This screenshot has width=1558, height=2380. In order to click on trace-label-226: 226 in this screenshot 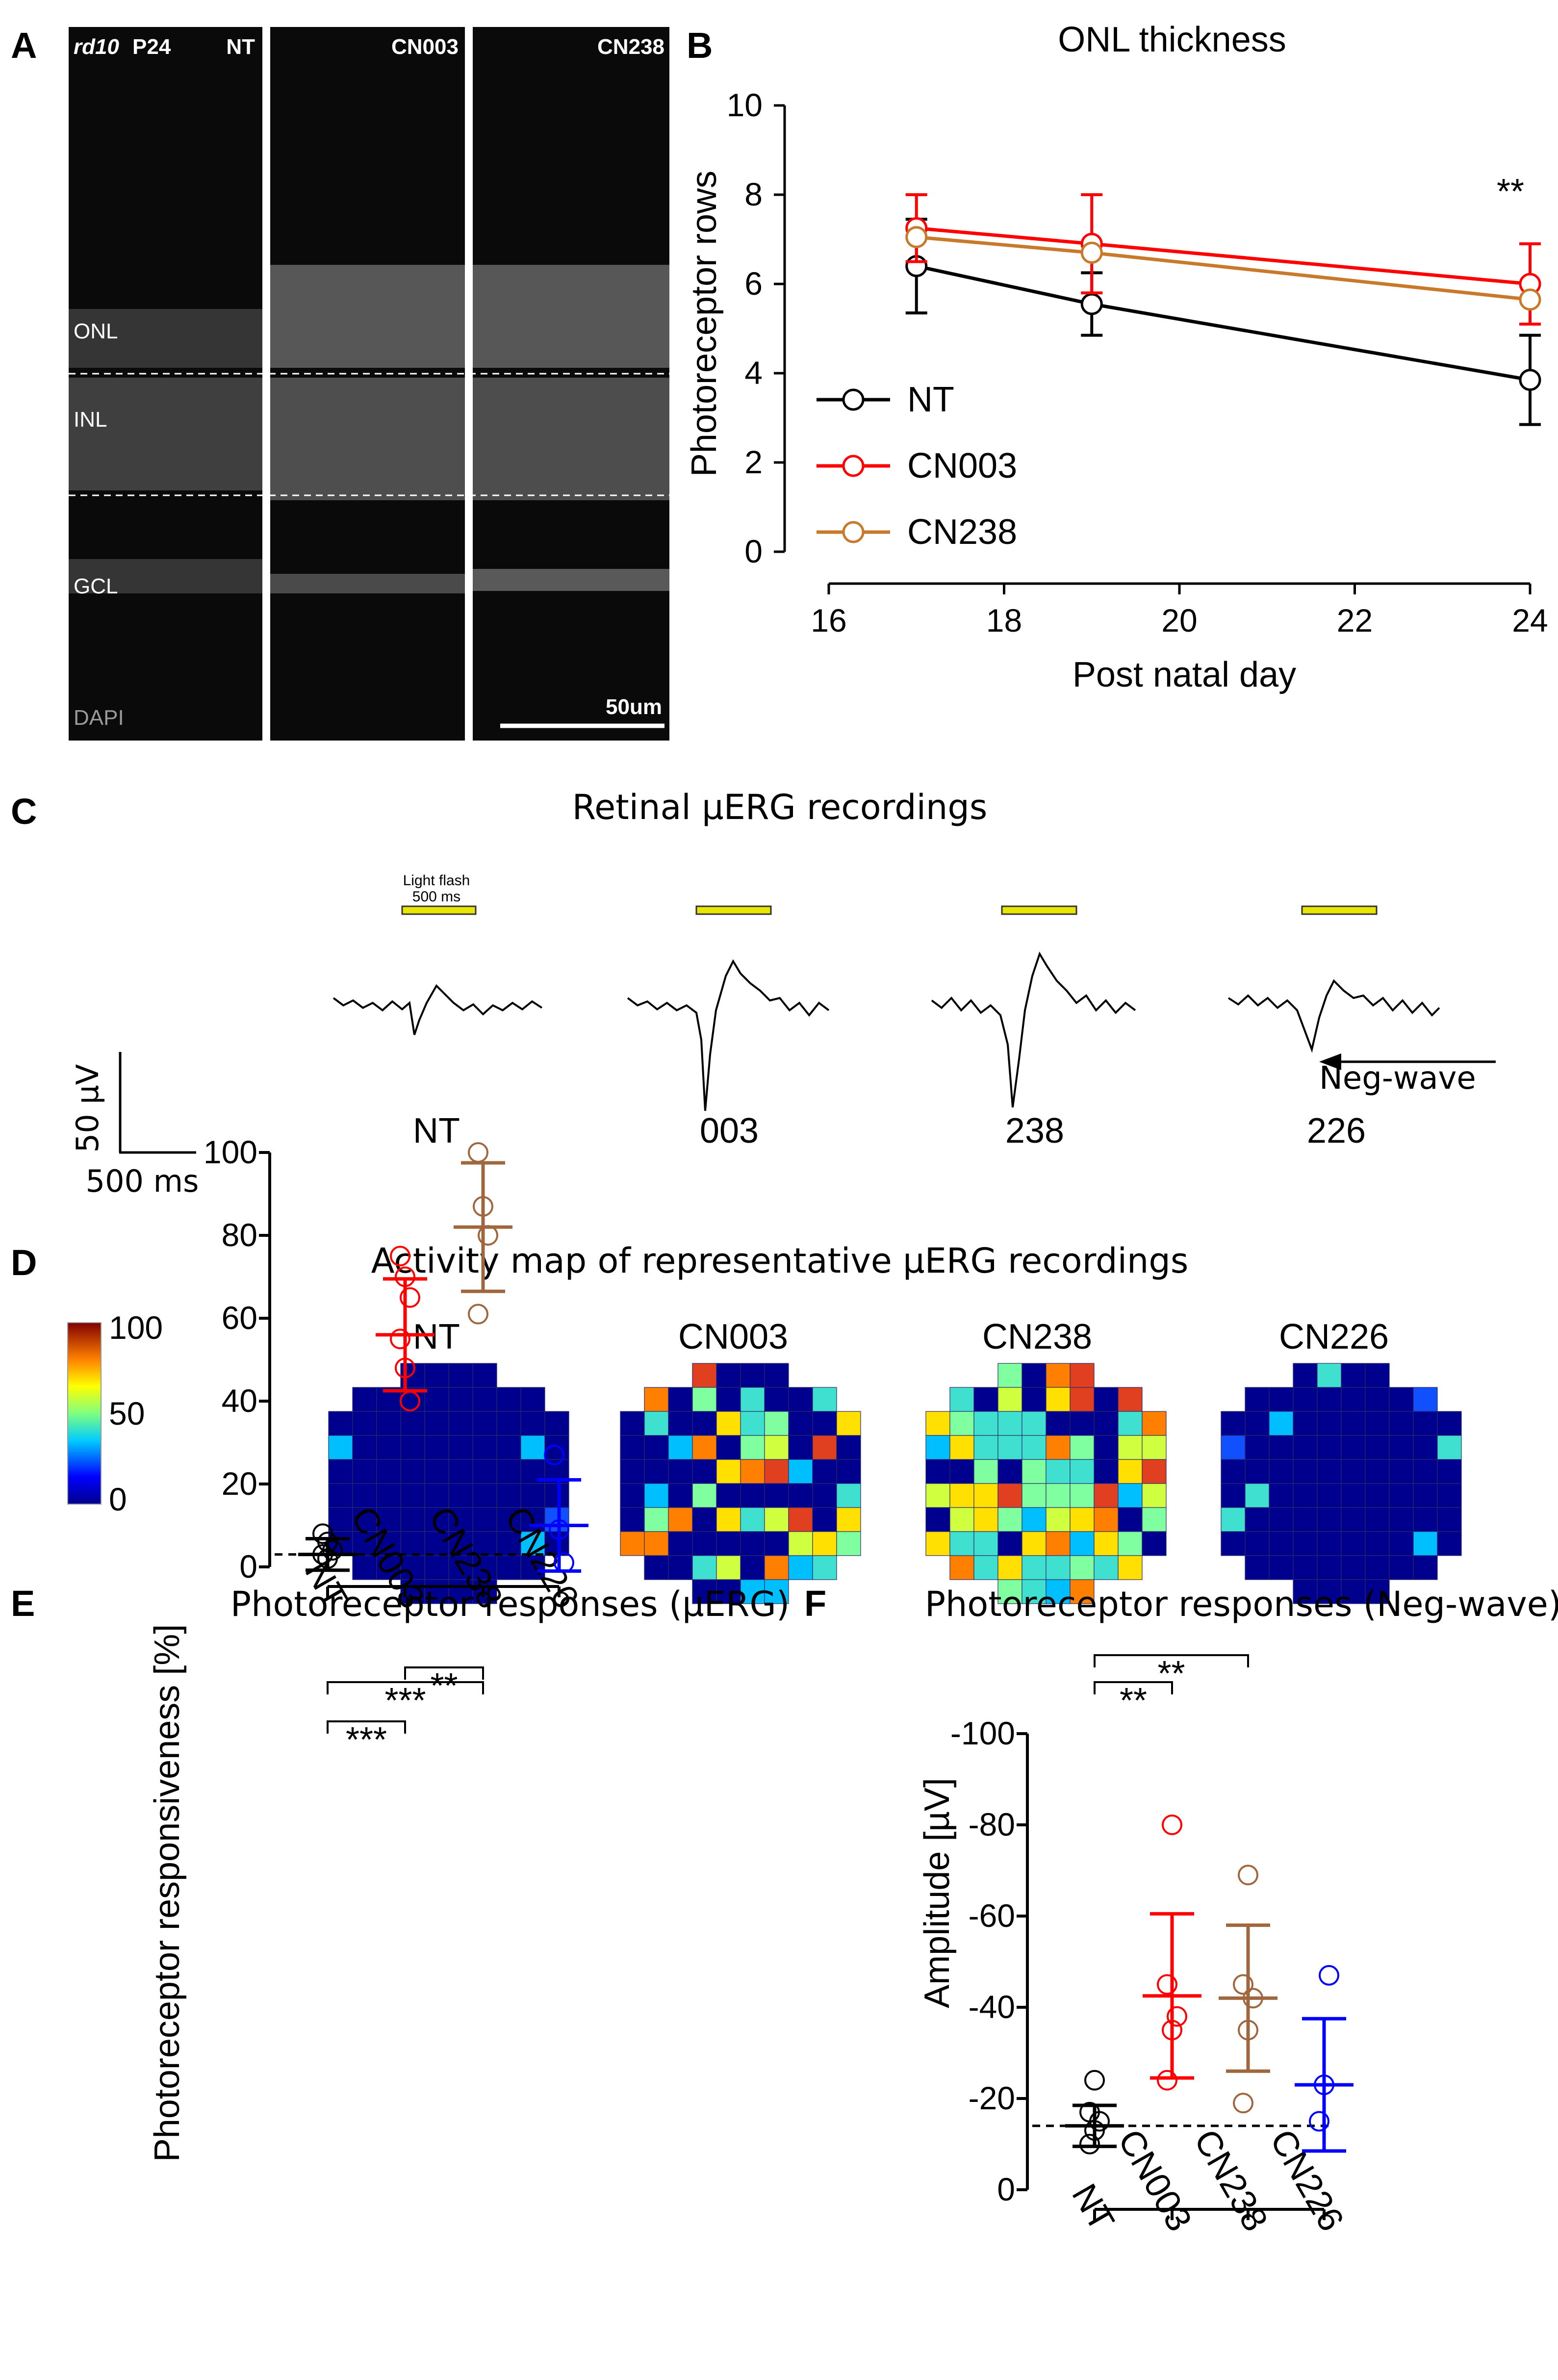, I will do `click(1336, 1131)`.